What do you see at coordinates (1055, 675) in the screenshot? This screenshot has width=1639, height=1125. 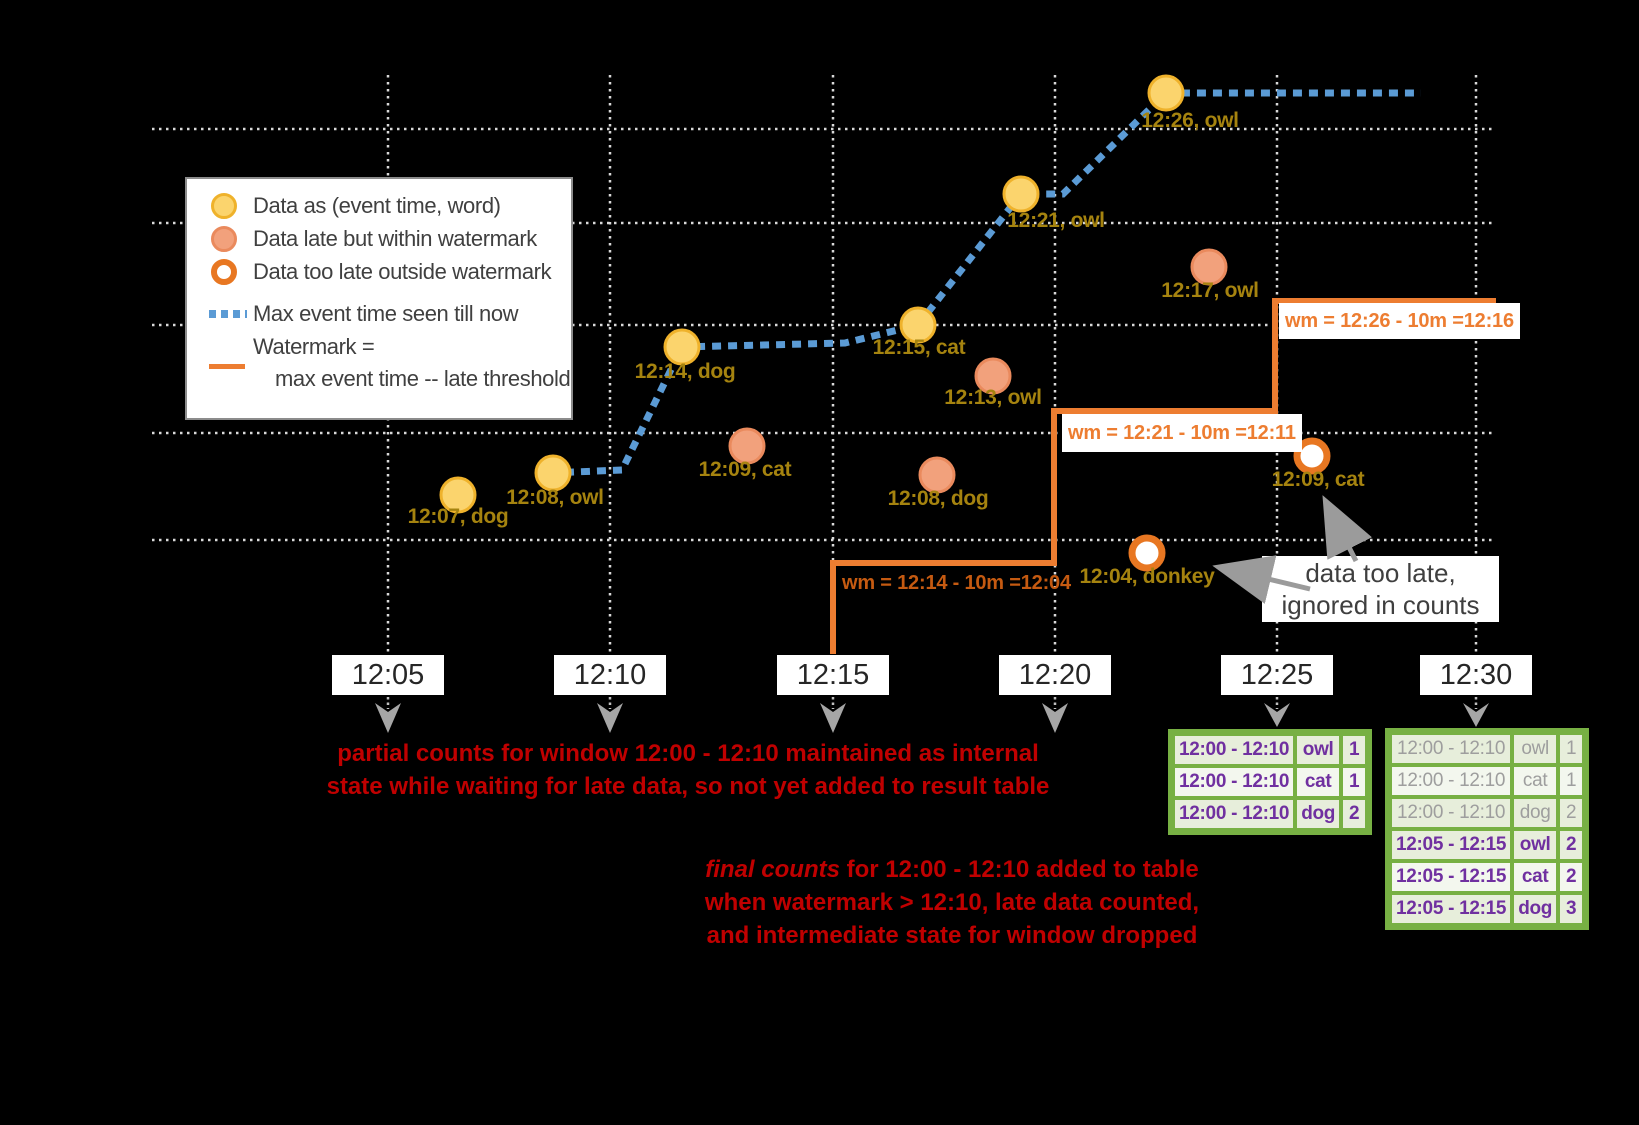 I see `tick-label-12-20: 12:20` at bounding box center [1055, 675].